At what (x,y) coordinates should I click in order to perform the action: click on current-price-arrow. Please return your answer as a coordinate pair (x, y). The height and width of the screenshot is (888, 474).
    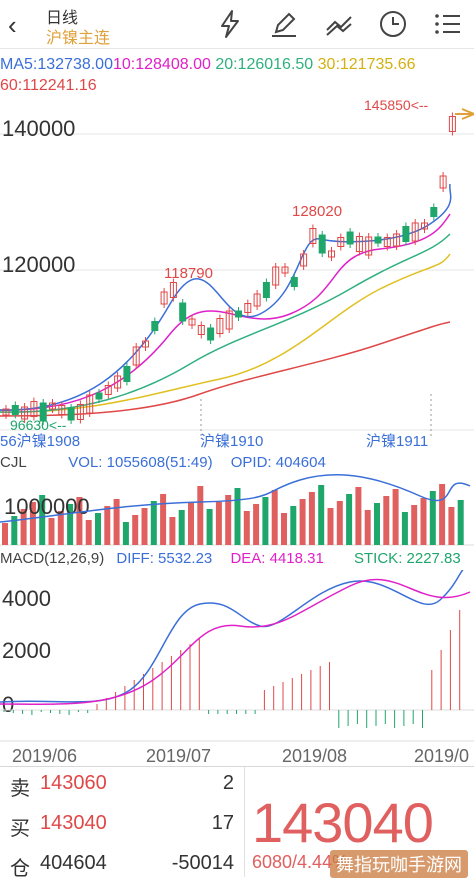
    Looking at the image, I should click on (464, 114).